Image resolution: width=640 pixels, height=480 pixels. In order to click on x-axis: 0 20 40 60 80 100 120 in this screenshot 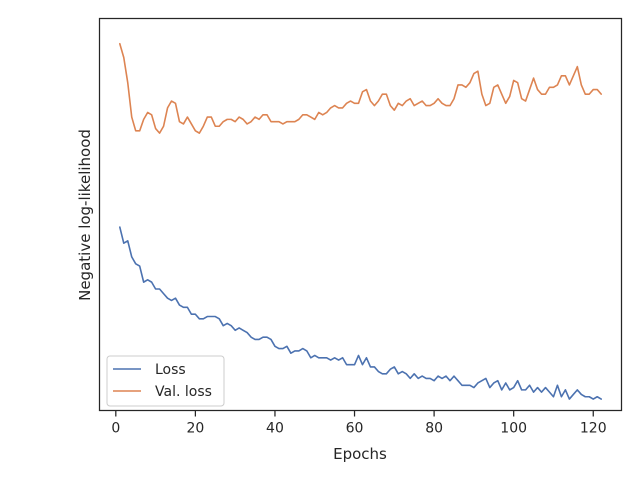, I will do `click(359, 423)`.